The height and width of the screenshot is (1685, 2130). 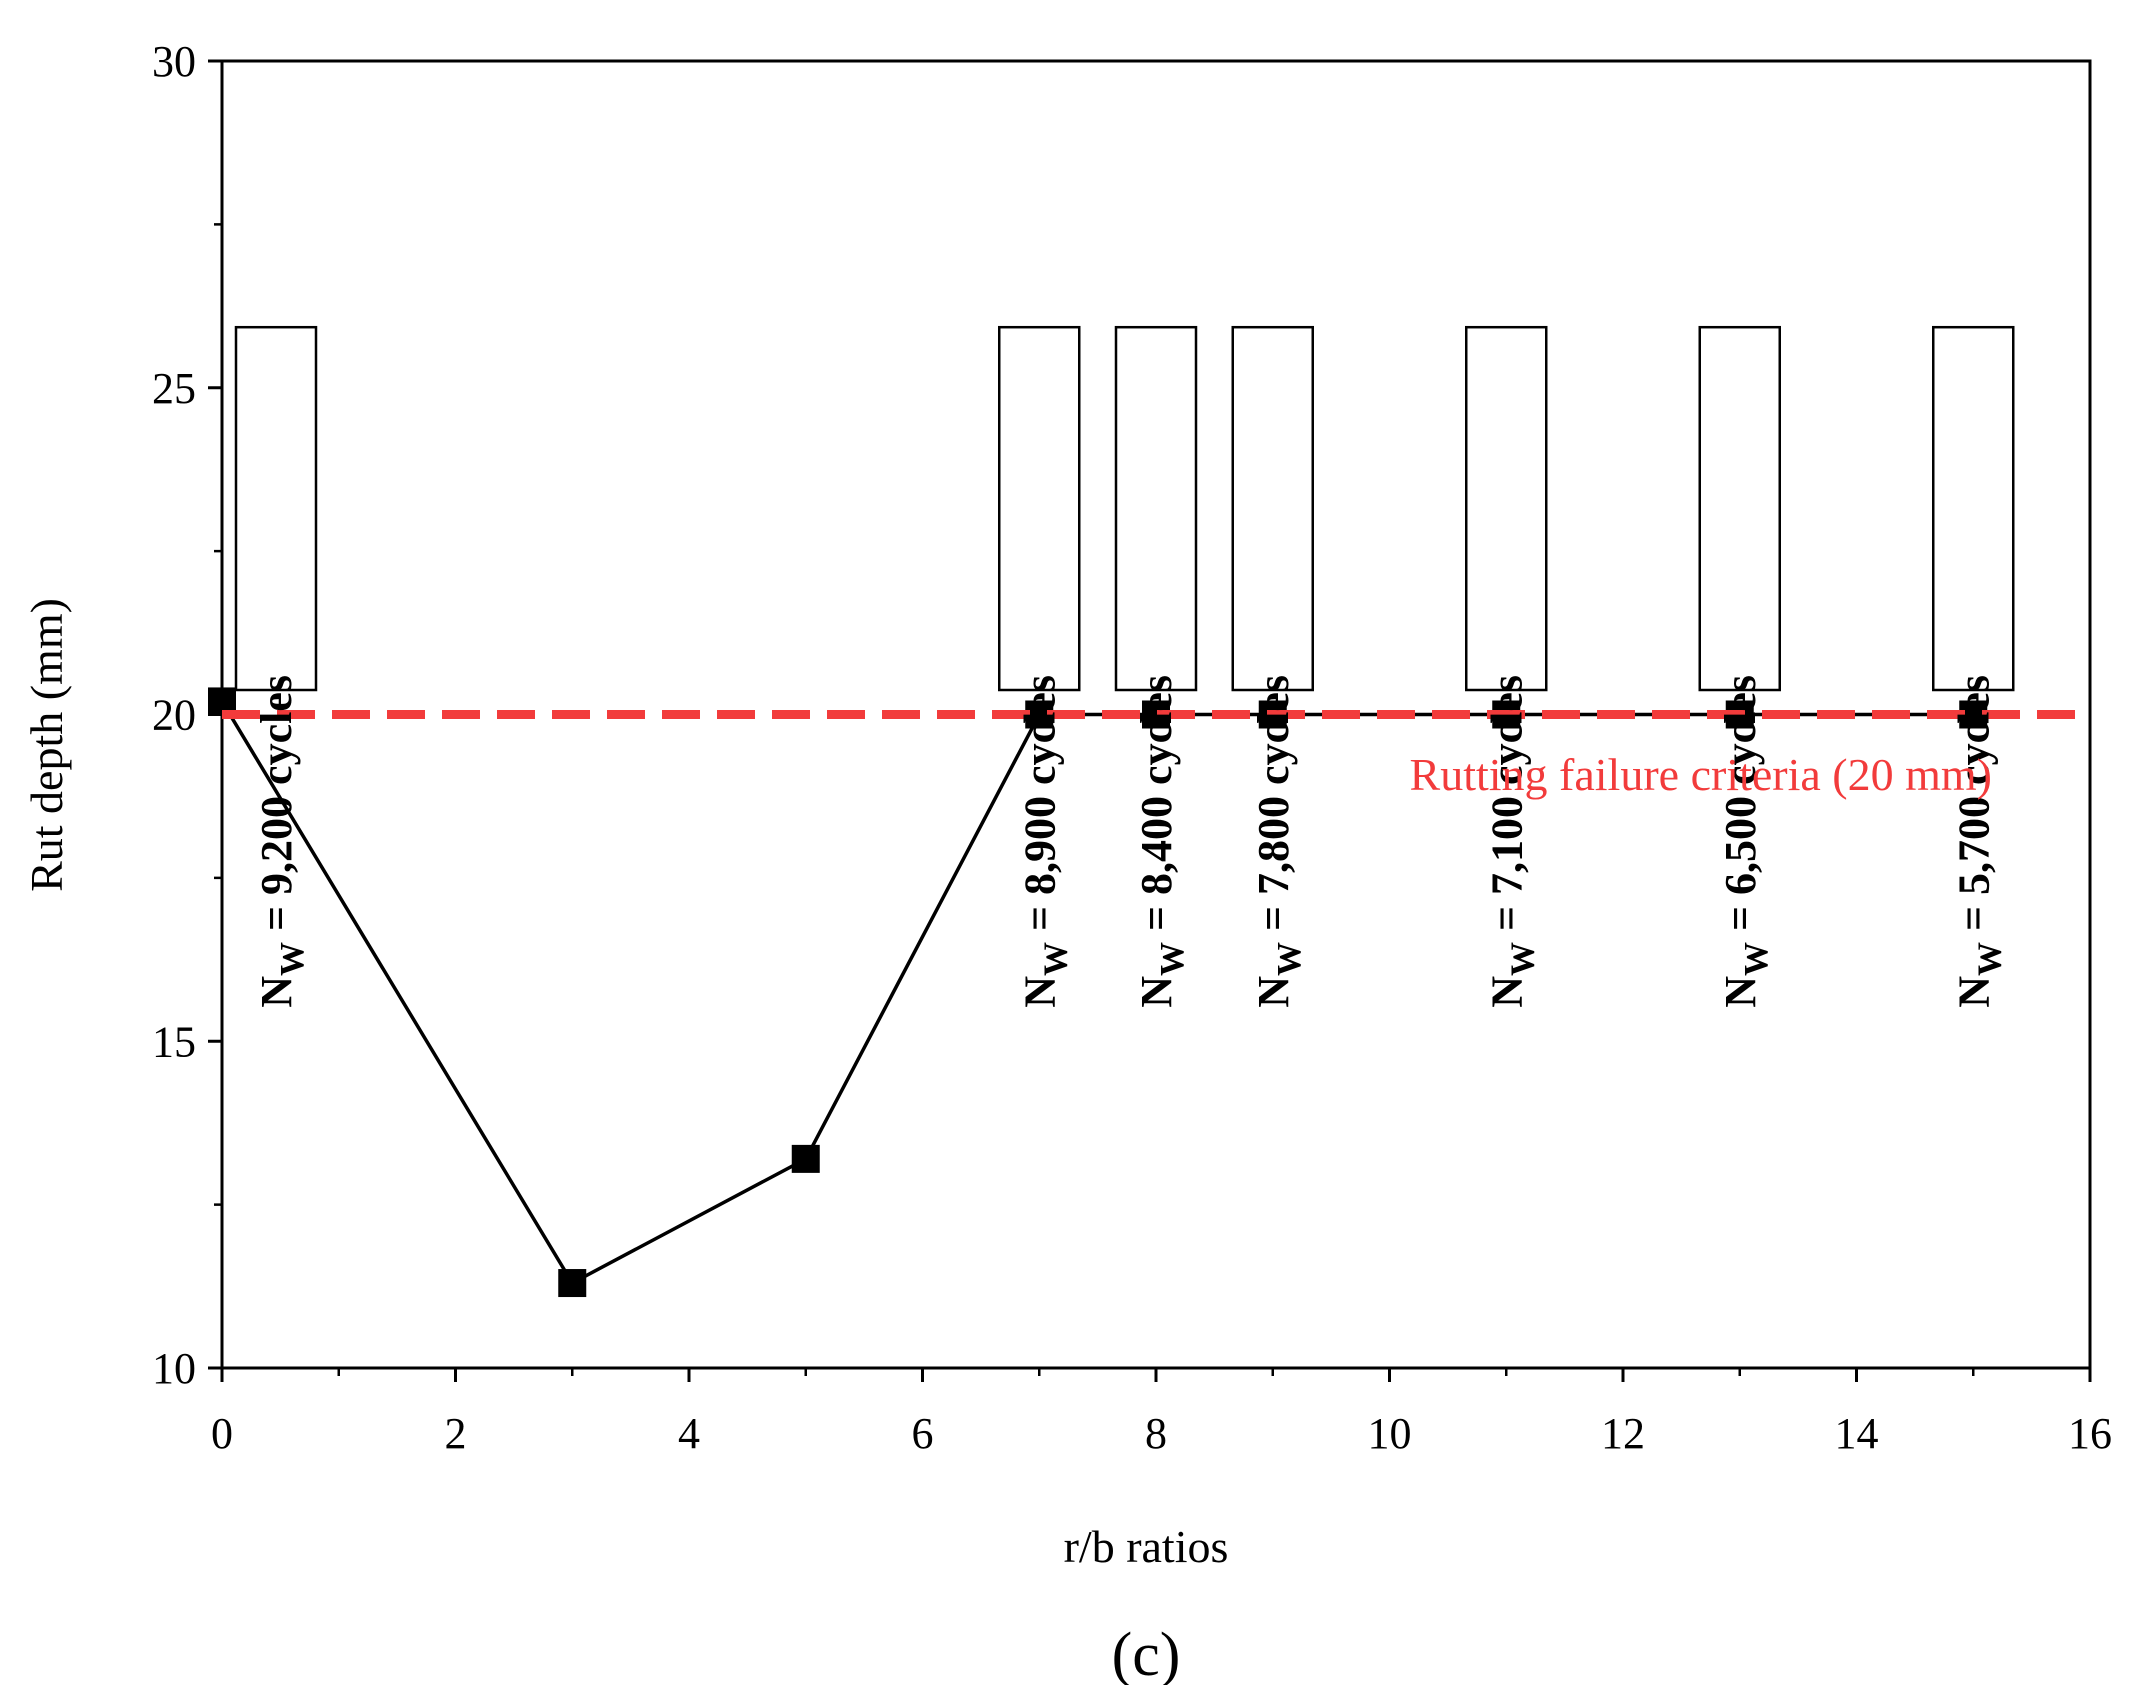 I want to click on cycles-annotation: NW = 7,100 cycles, so click(x=1506, y=666).